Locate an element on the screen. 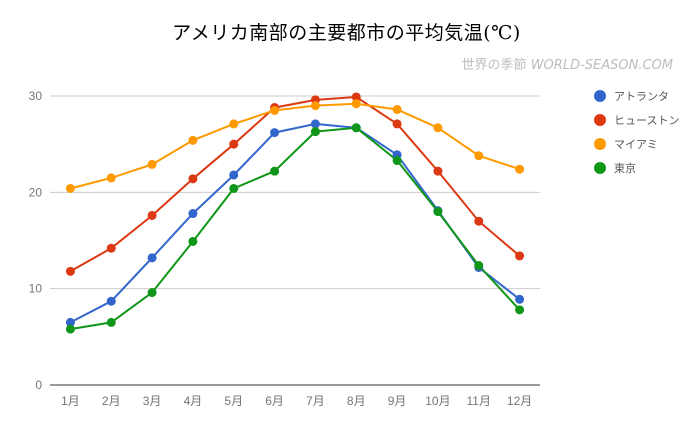  y-tick-label: 0 is located at coordinates (38, 385).